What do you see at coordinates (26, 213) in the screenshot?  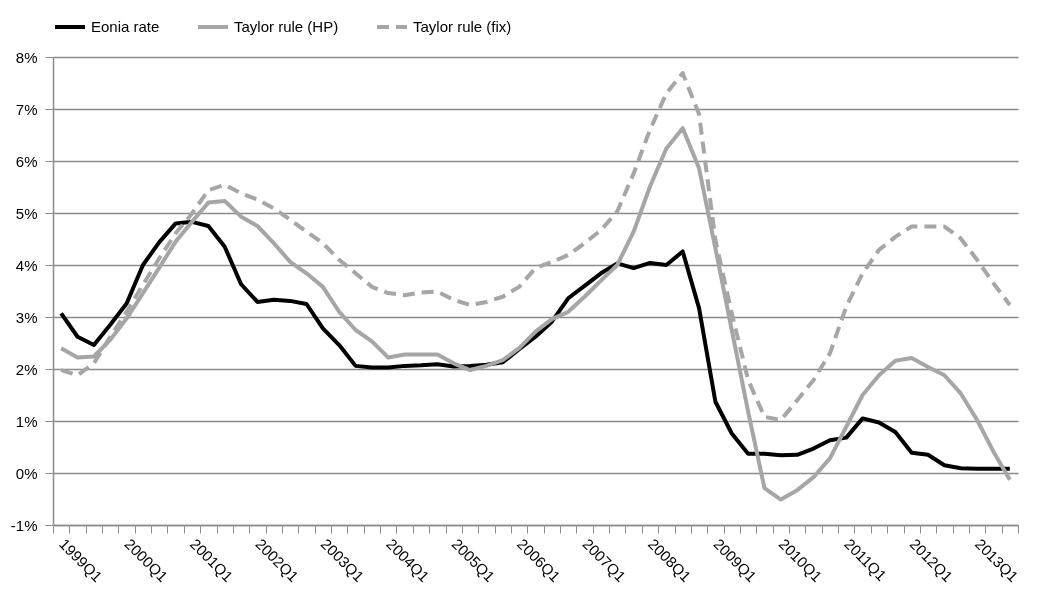 I see `y-tick-label: 5%` at bounding box center [26, 213].